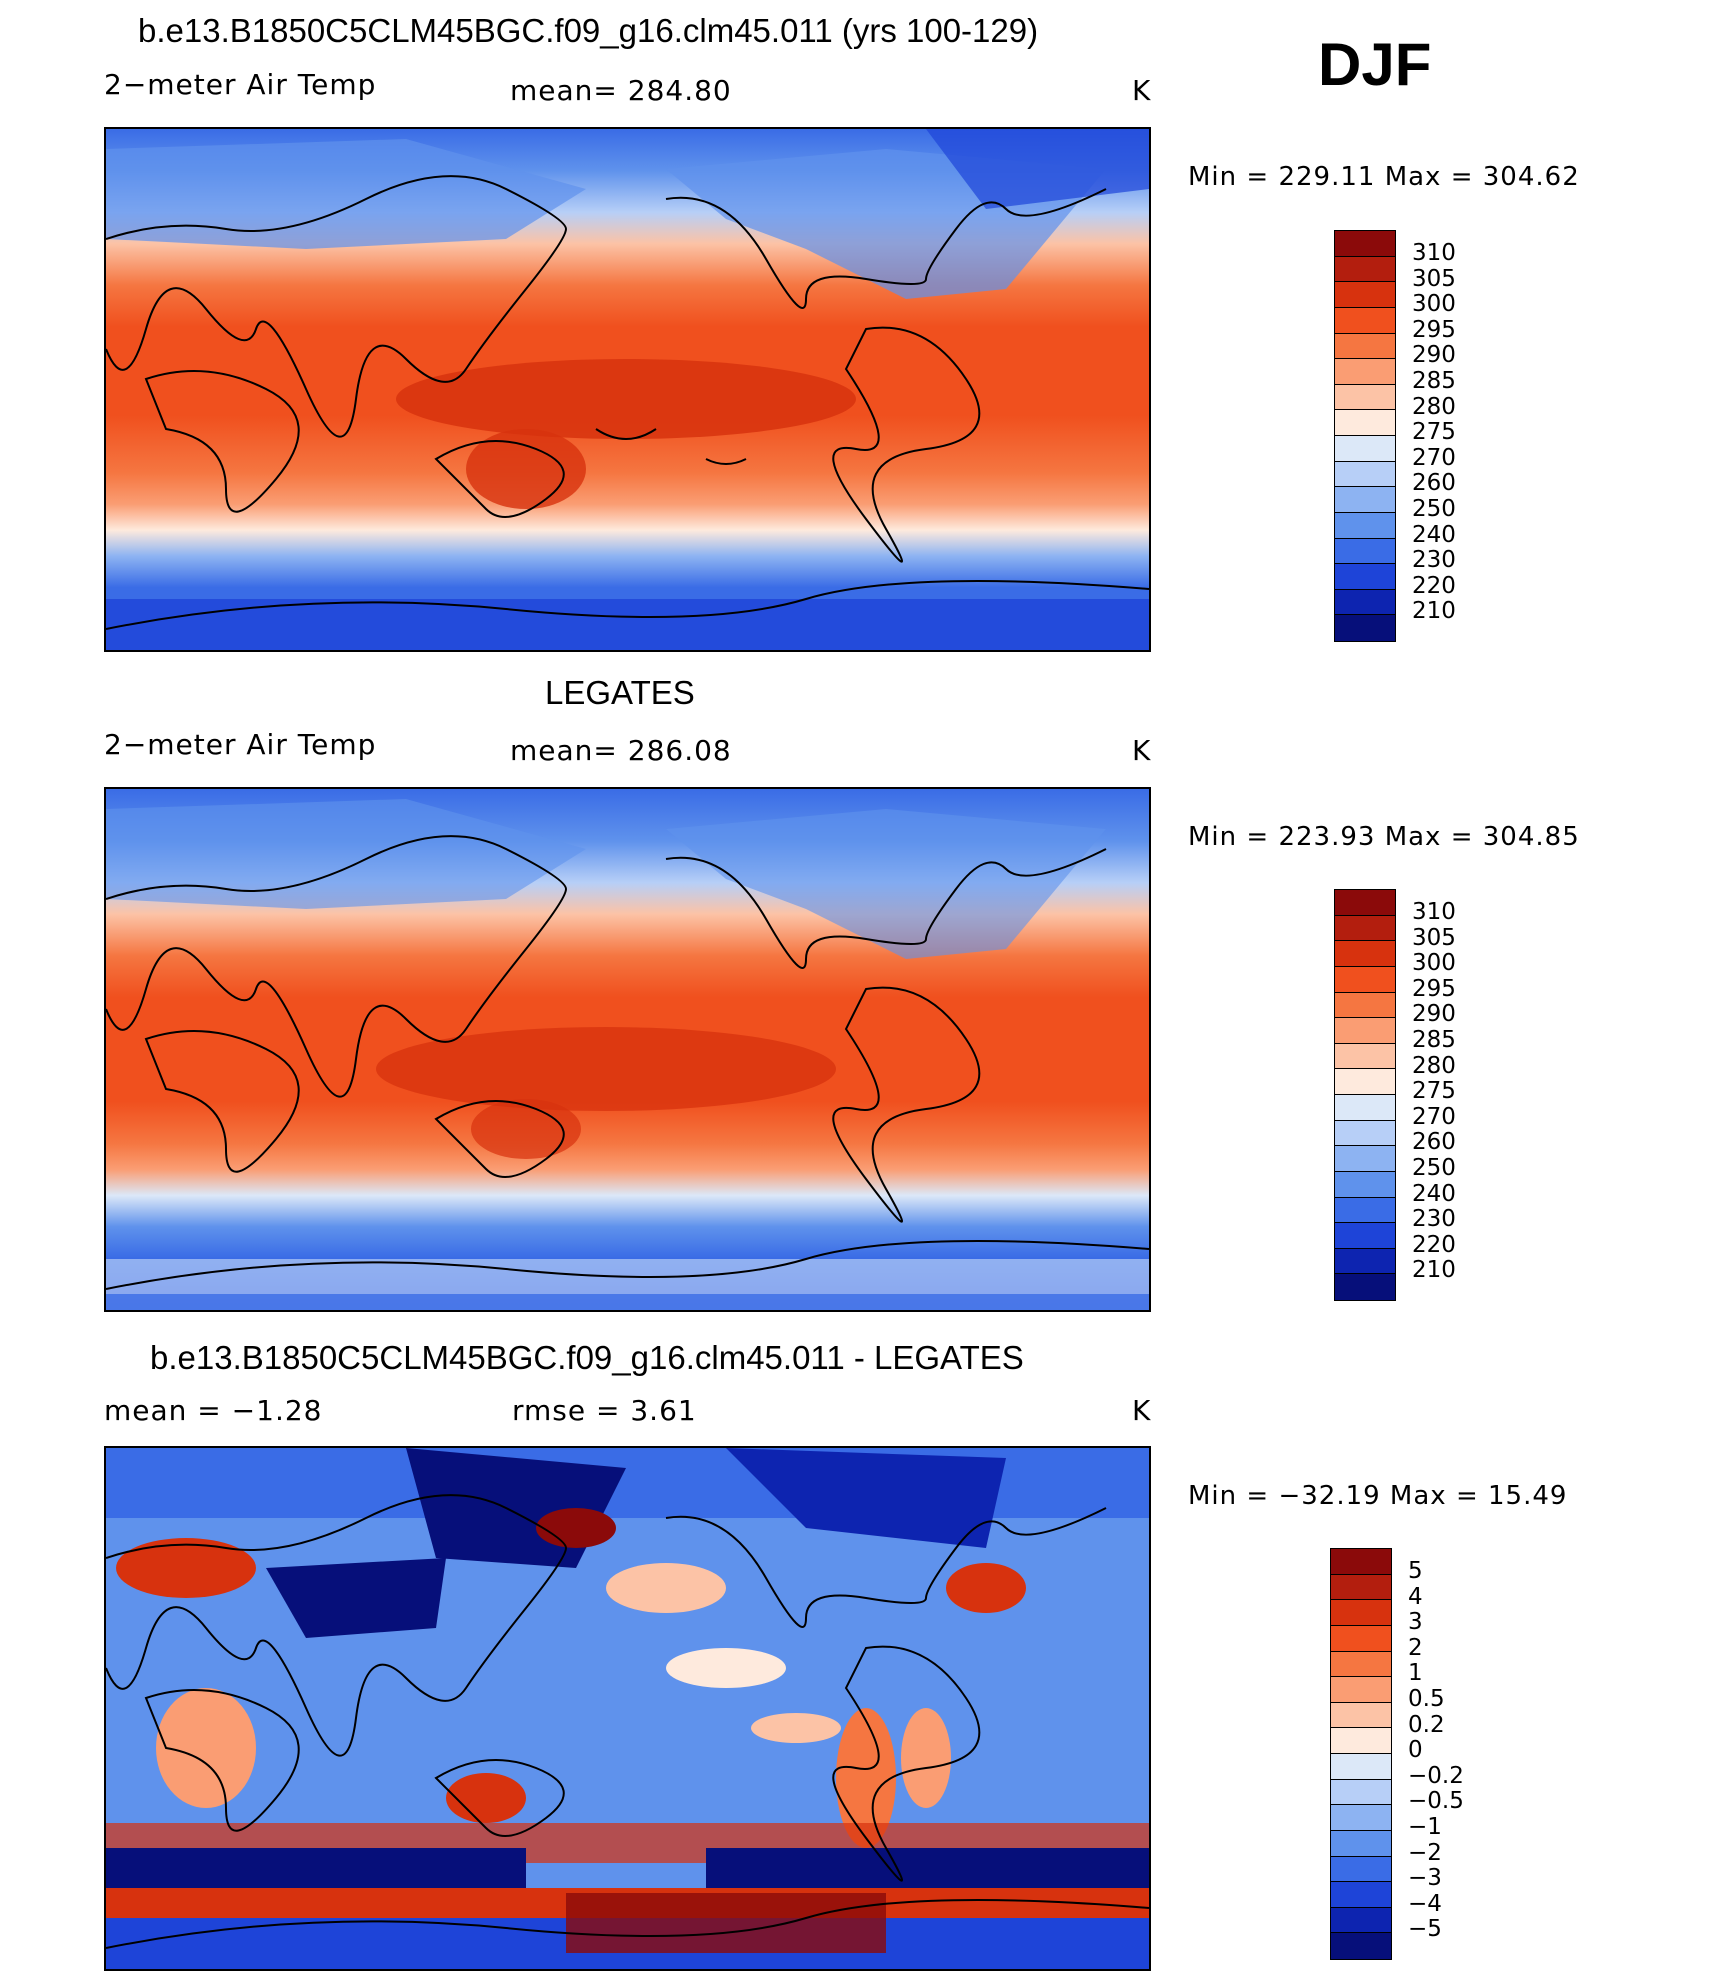  I want to click on diff-colorbar-tick-label: 5, so click(1415, 1571).